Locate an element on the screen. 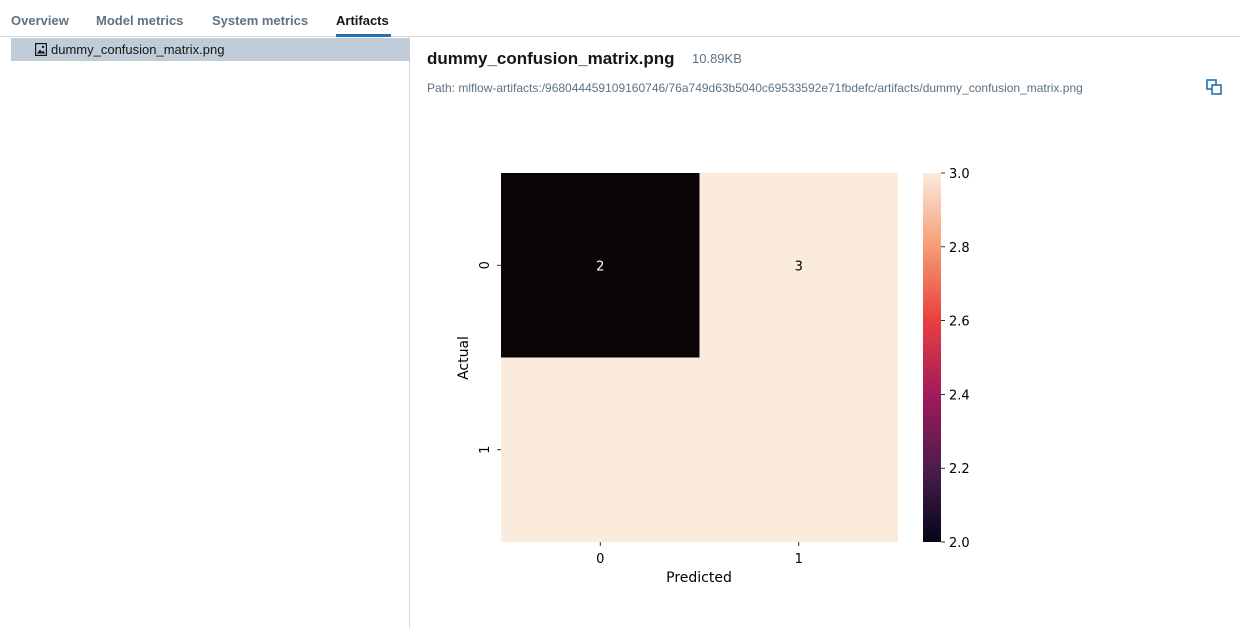  file-name: dummy_confusion_matrix.png is located at coordinates (138, 49).